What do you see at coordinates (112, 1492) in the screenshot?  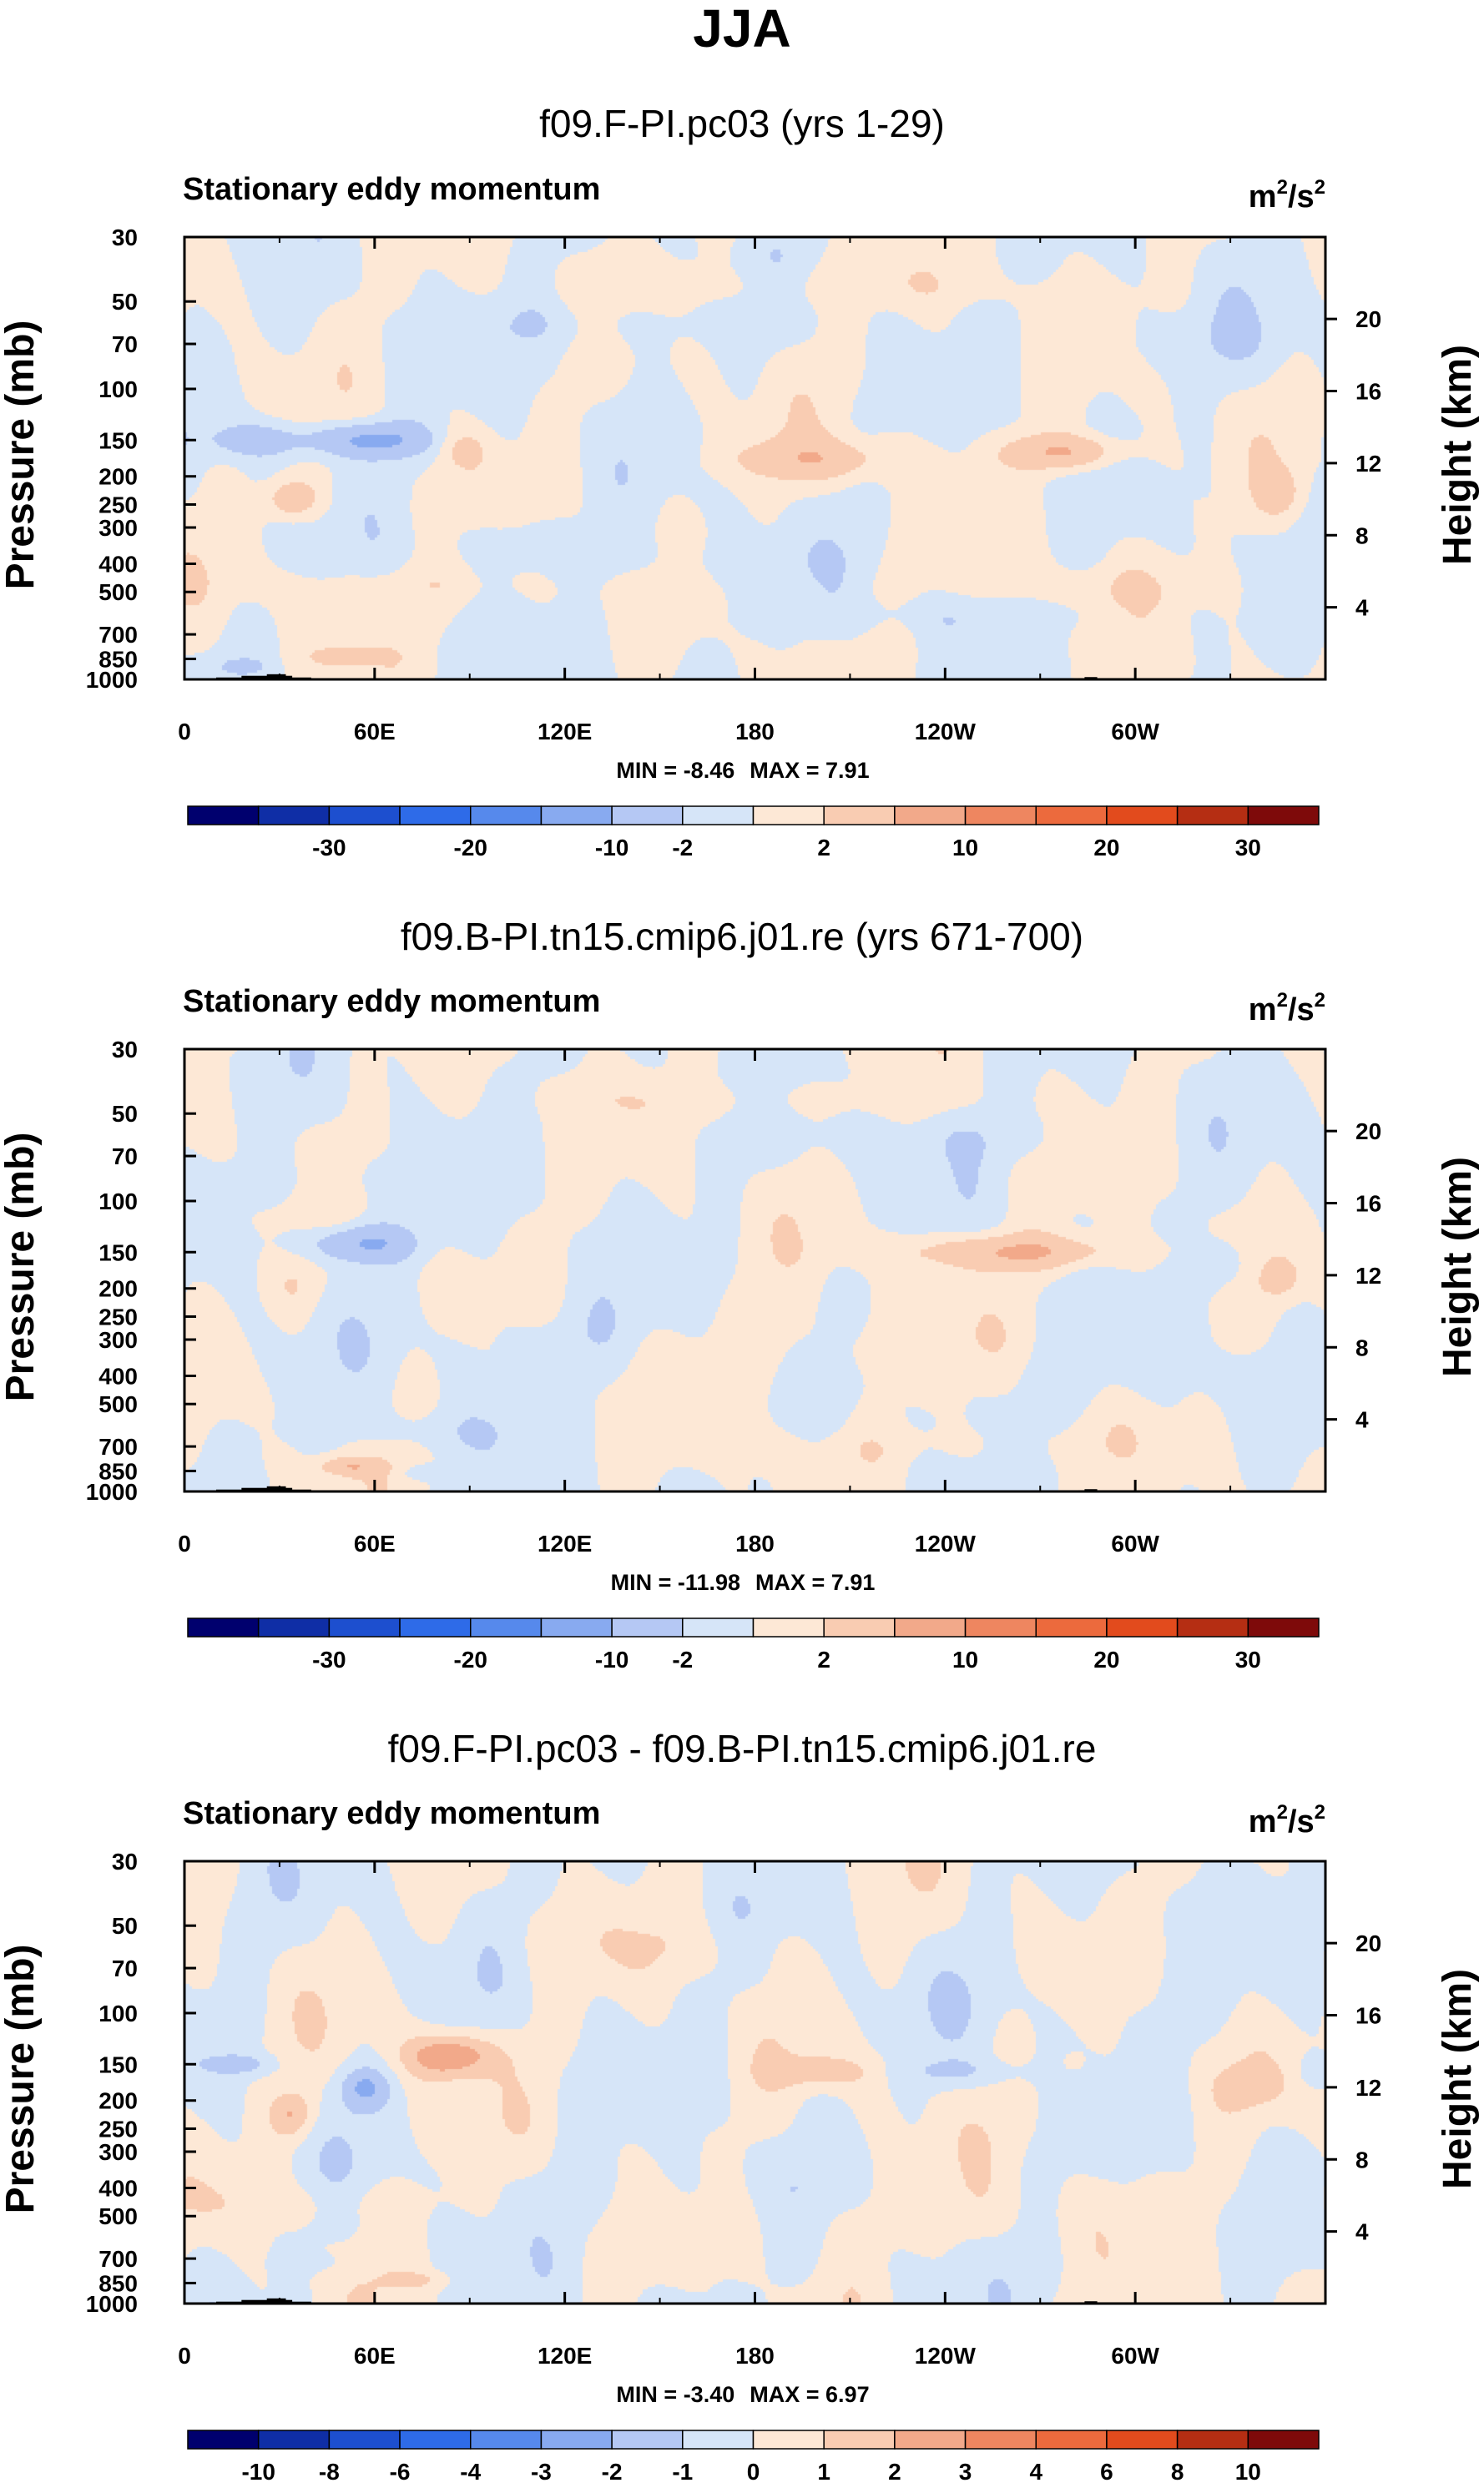 I see `pressure-tick-label: 1000` at bounding box center [112, 1492].